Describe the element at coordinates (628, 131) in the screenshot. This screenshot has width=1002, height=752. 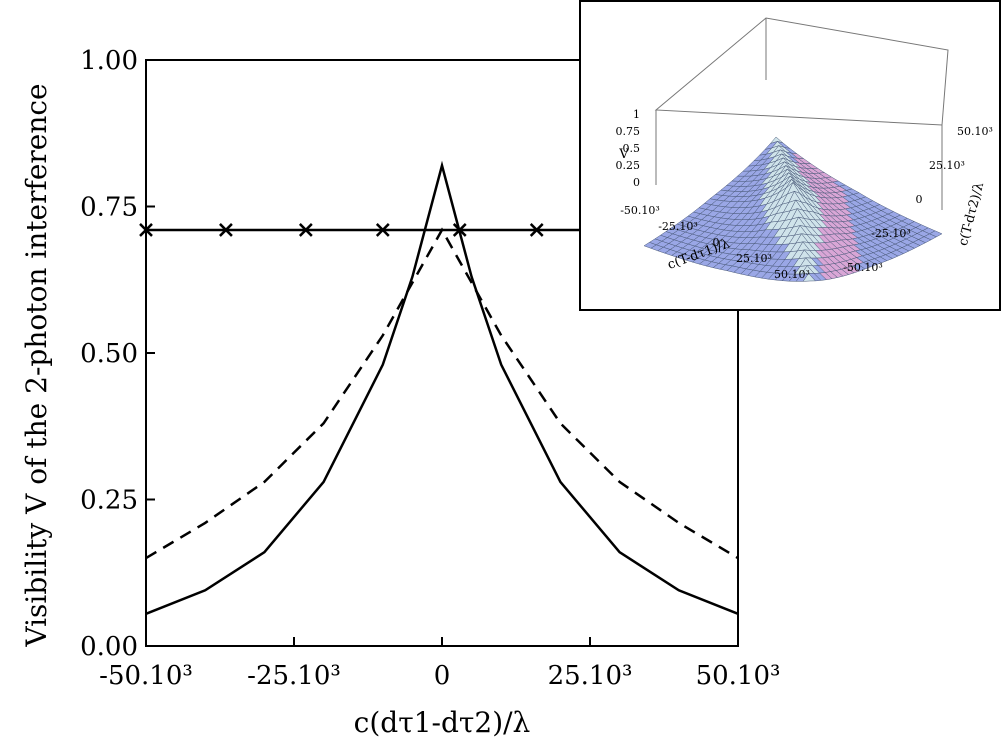
I see `inset-z-tick-label: 0.75` at that location.